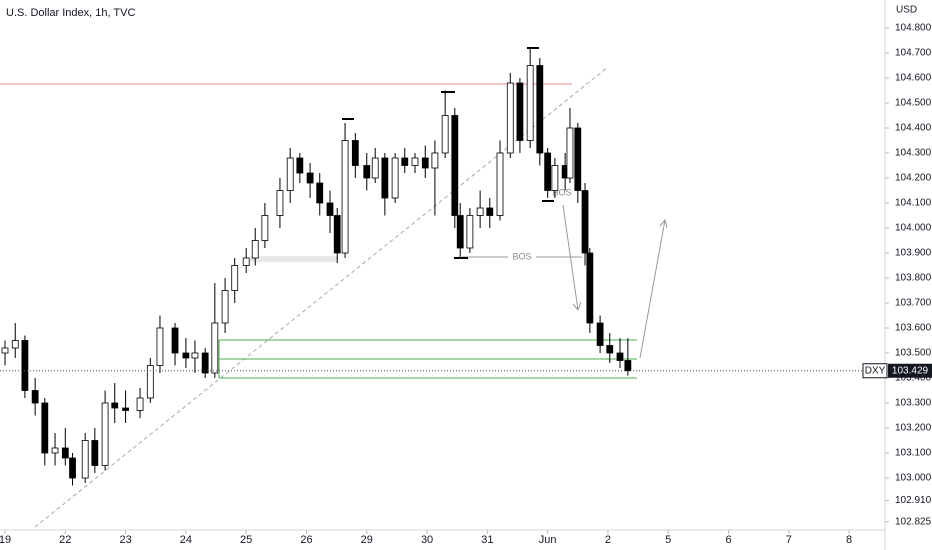 This screenshot has height=550, width=932. What do you see at coordinates (913, 53) in the screenshot?
I see `y-tick-label: 104.700` at bounding box center [913, 53].